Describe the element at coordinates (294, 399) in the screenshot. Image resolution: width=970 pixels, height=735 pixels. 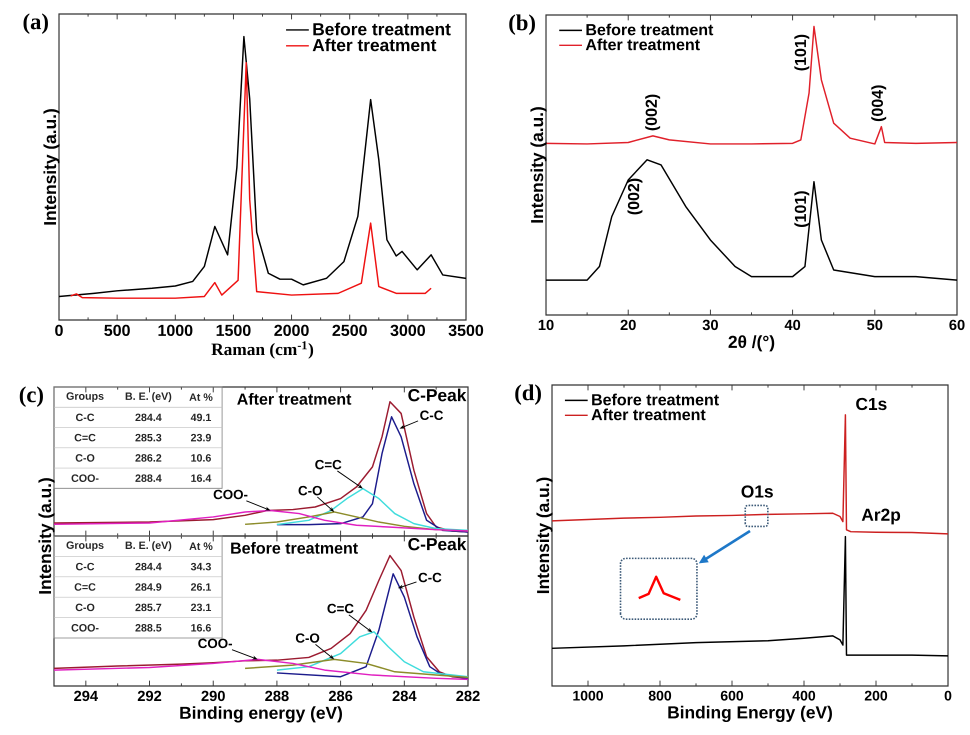
I see `chart-subtitle: After treatment` at that location.